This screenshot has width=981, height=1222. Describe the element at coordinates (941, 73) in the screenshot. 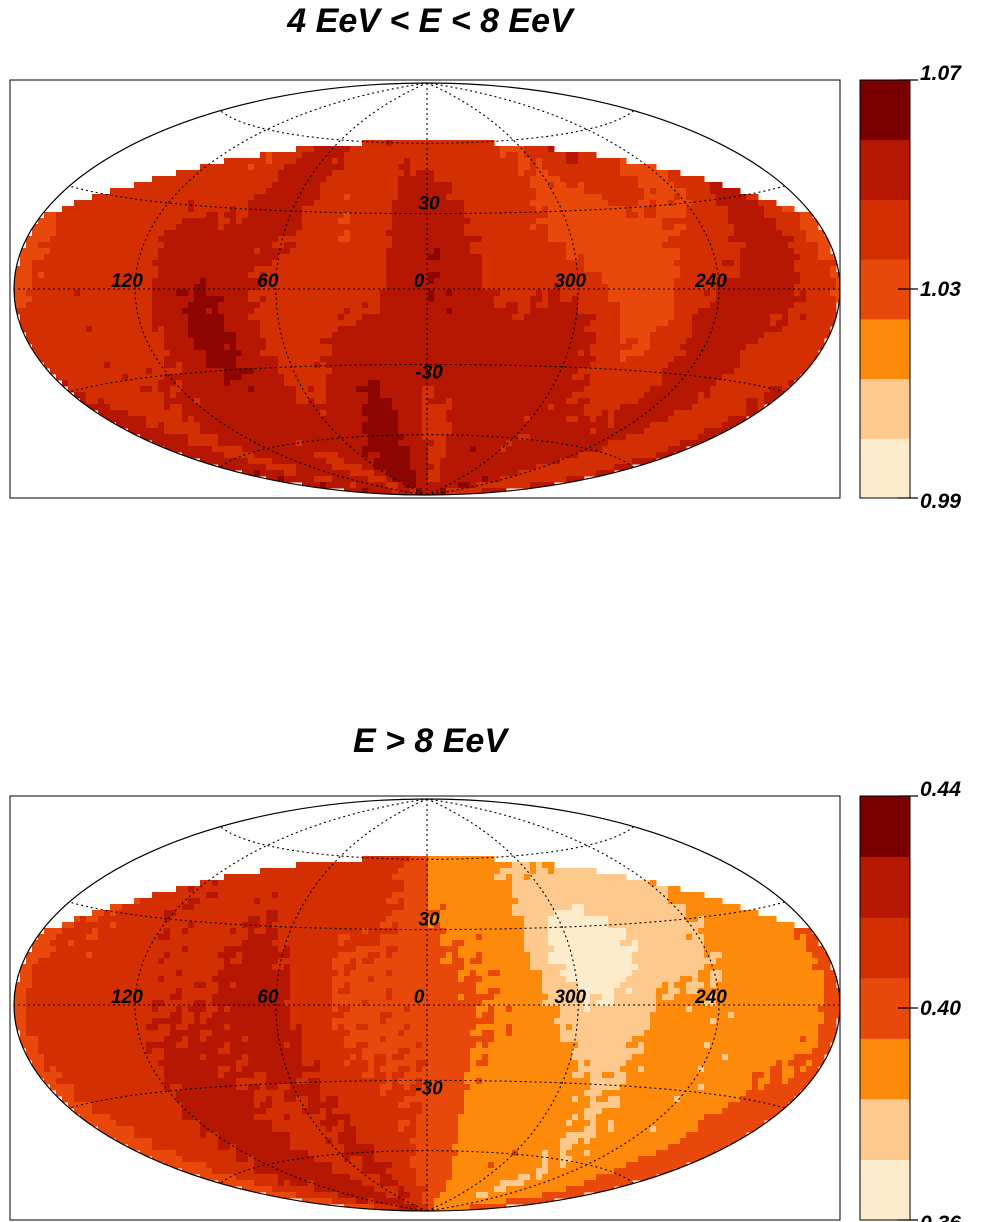

I see `colorbar-tick-label: 1.07` at that location.